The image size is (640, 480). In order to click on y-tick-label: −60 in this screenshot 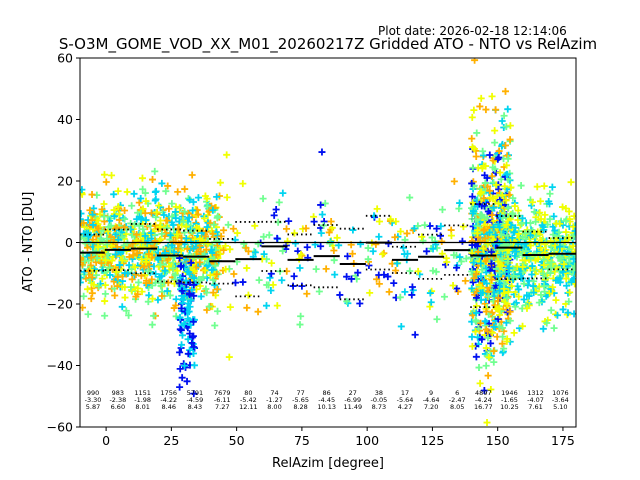, I will do `click(60, 427)`.